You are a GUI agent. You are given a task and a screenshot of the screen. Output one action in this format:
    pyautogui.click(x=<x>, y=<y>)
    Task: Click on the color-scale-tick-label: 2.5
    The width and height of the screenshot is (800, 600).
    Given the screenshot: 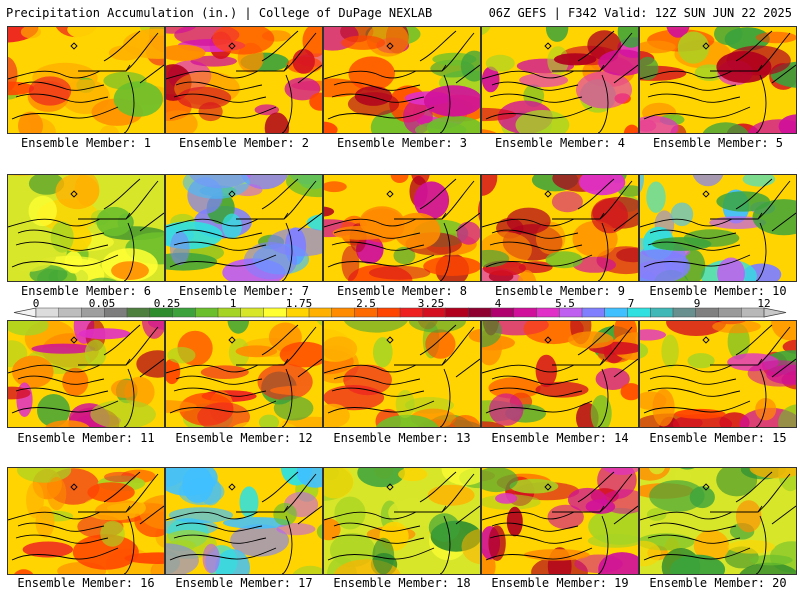 What is the action you would take?
    pyautogui.click(x=366, y=303)
    